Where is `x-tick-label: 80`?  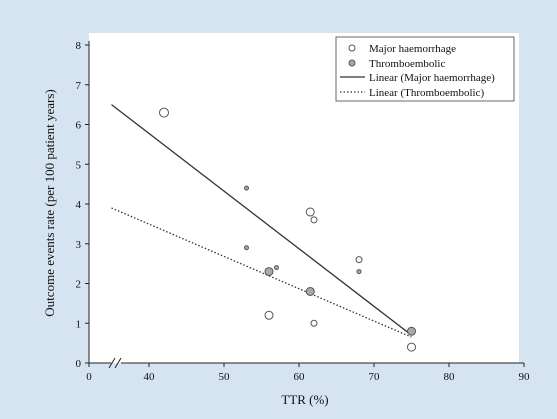
x-tick-label: 80 is located at coordinates (450, 377).